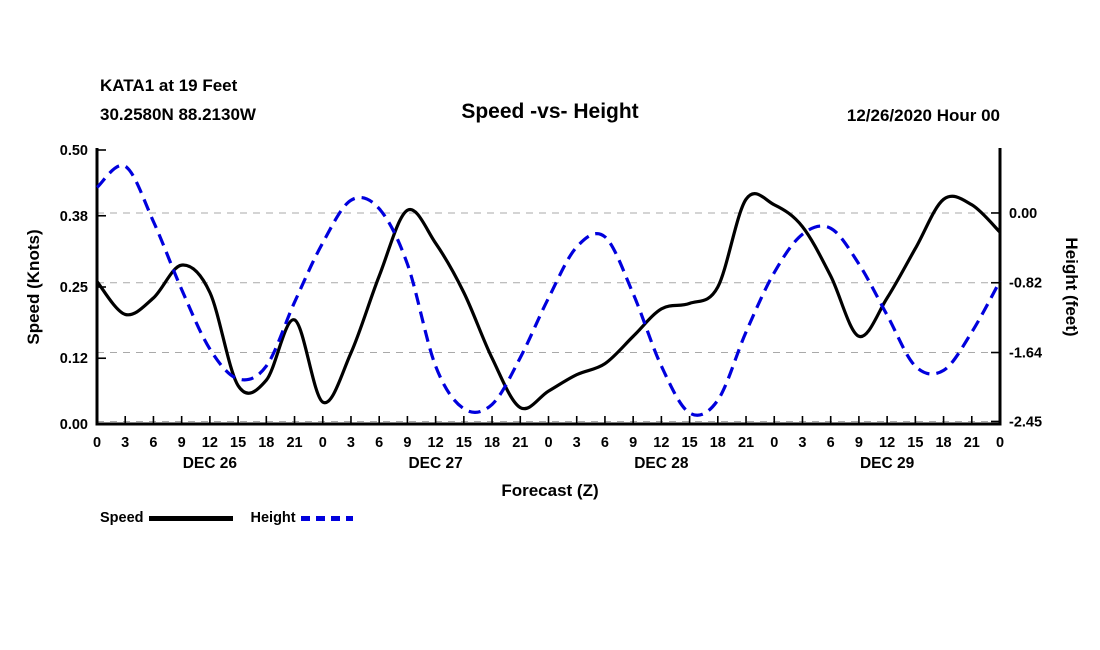  What do you see at coordinates (122, 518) in the screenshot?
I see `legend-speed-label: Speed` at bounding box center [122, 518].